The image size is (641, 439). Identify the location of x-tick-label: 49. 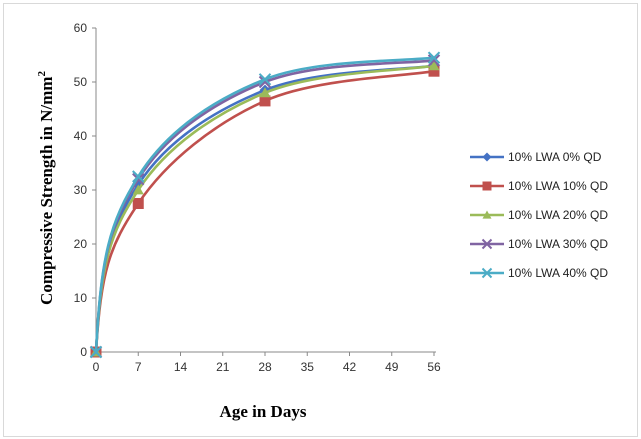
(392, 367).